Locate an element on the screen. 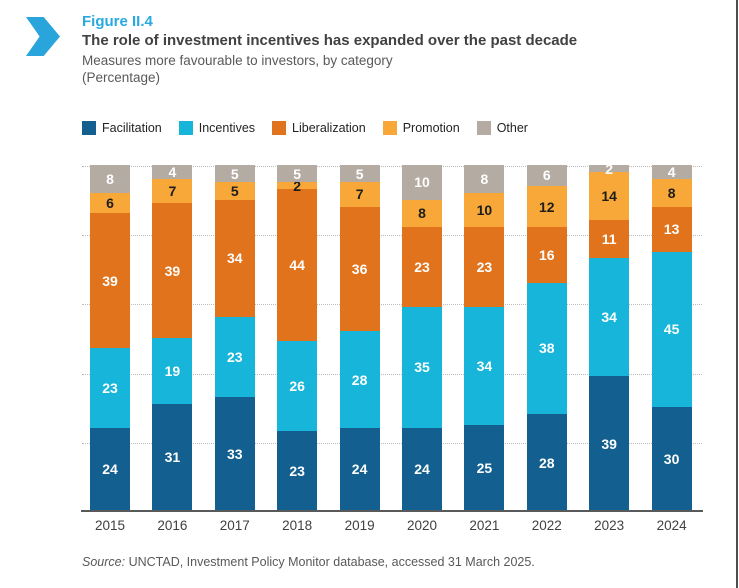 The width and height of the screenshot is (739, 588). x-axis-label-2018: 2018 is located at coordinates (297, 525).